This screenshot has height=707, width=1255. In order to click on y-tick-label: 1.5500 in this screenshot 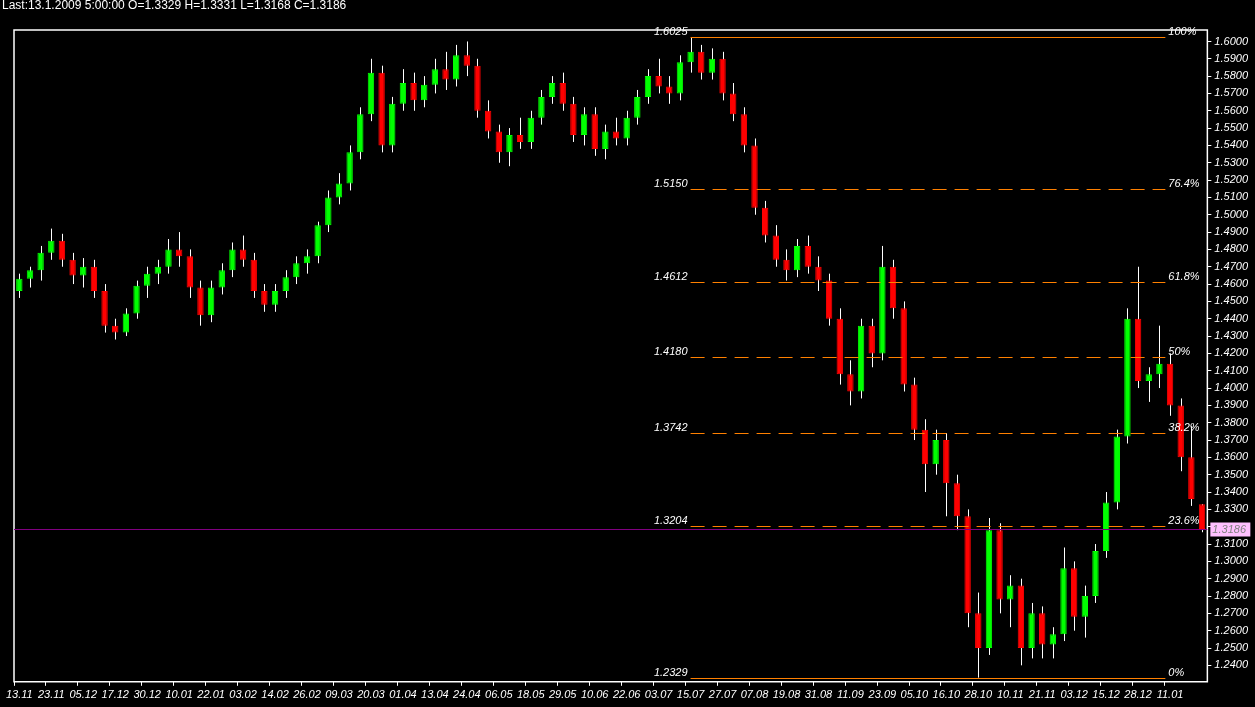, I will do `click(1231, 127)`.